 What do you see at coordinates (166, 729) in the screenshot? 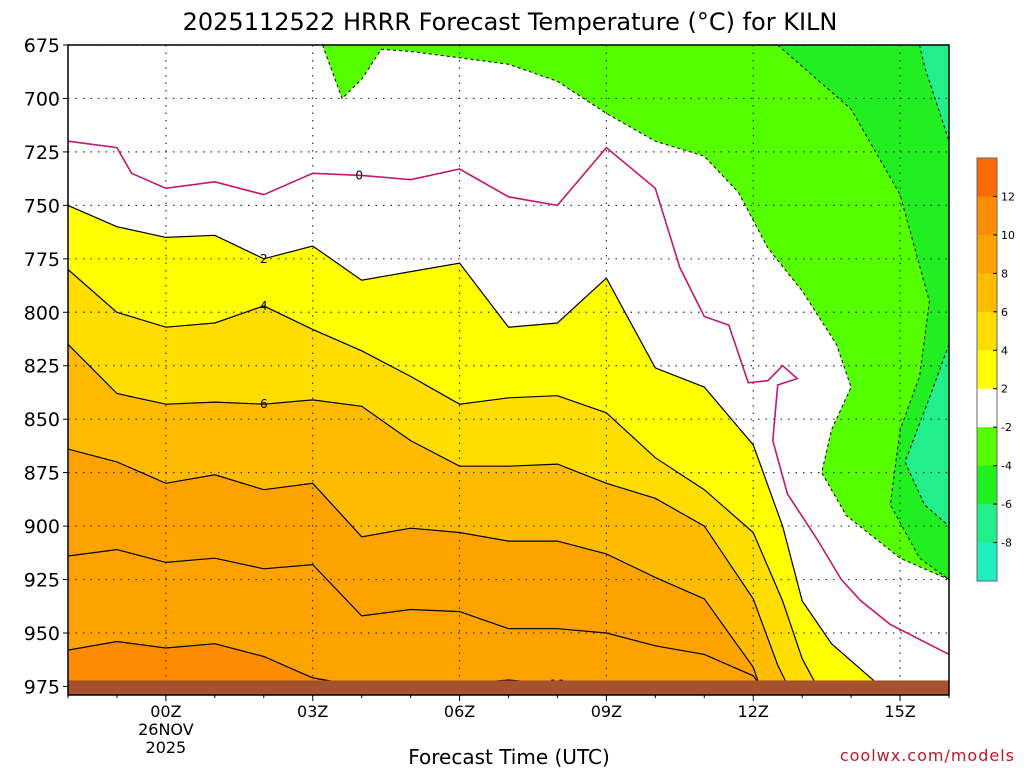
I see `x-tick-sublabel: 26NOV` at bounding box center [166, 729].